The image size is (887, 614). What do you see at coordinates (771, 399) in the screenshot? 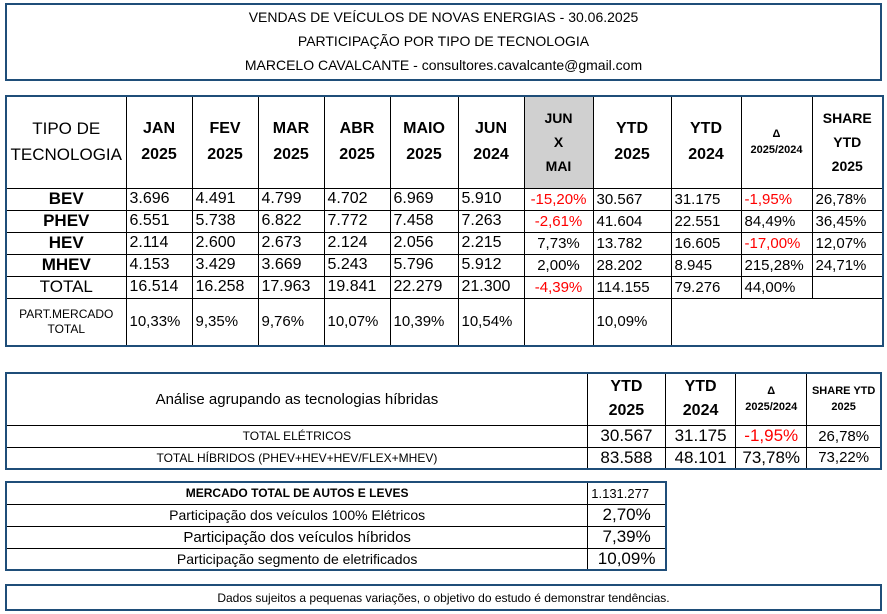
I see `hybrid-col-delta: Δ 2025/2024` at bounding box center [771, 399].